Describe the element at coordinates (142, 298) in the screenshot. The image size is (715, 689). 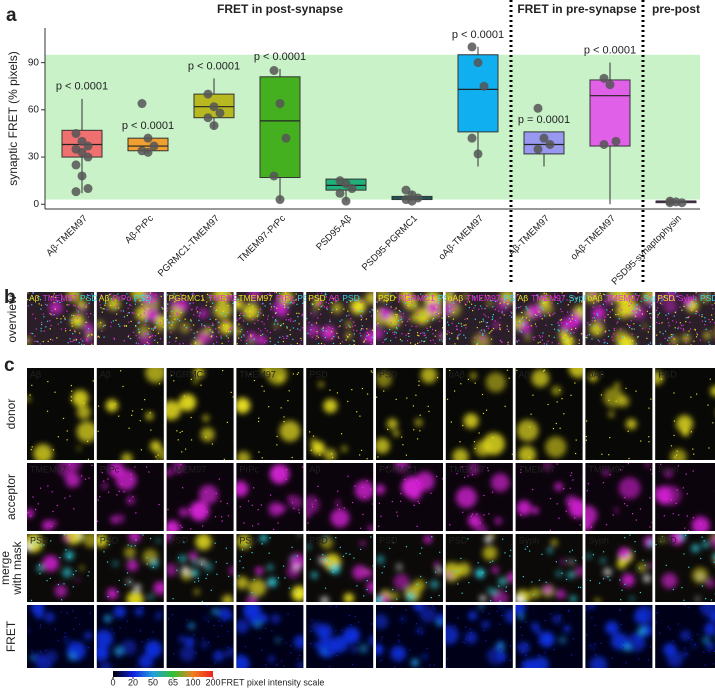
I see `tile-label-part: PSD` at that location.